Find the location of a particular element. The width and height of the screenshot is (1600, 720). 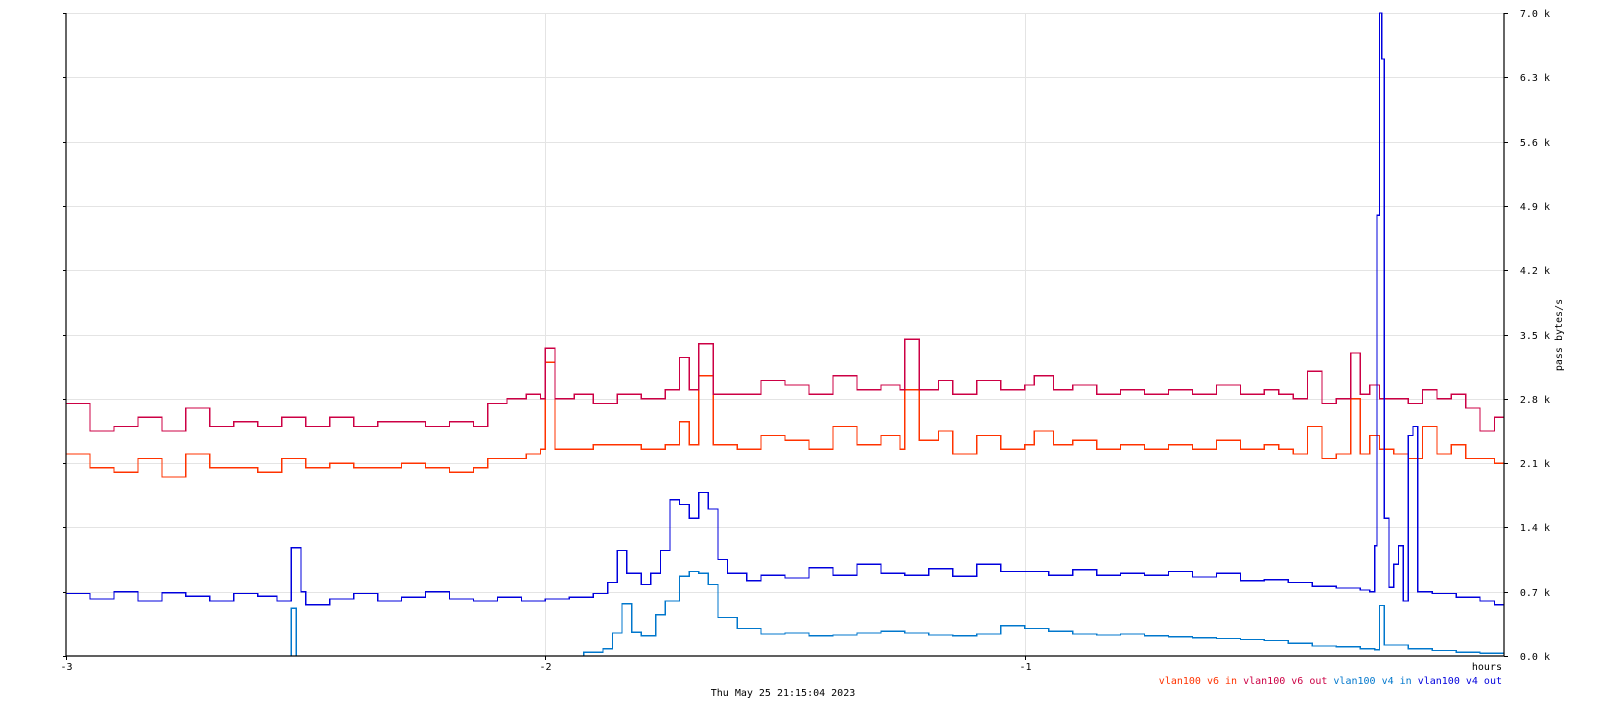

y-tick-label: 2.1 k is located at coordinates (1535, 464).